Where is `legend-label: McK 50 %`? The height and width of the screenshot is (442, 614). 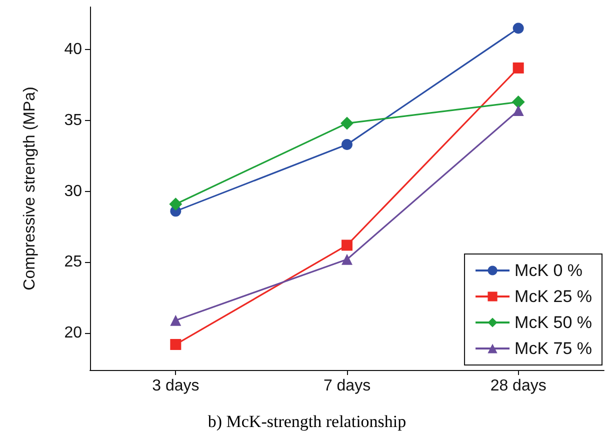
legend-label: McK 50 % is located at coordinates (553, 322).